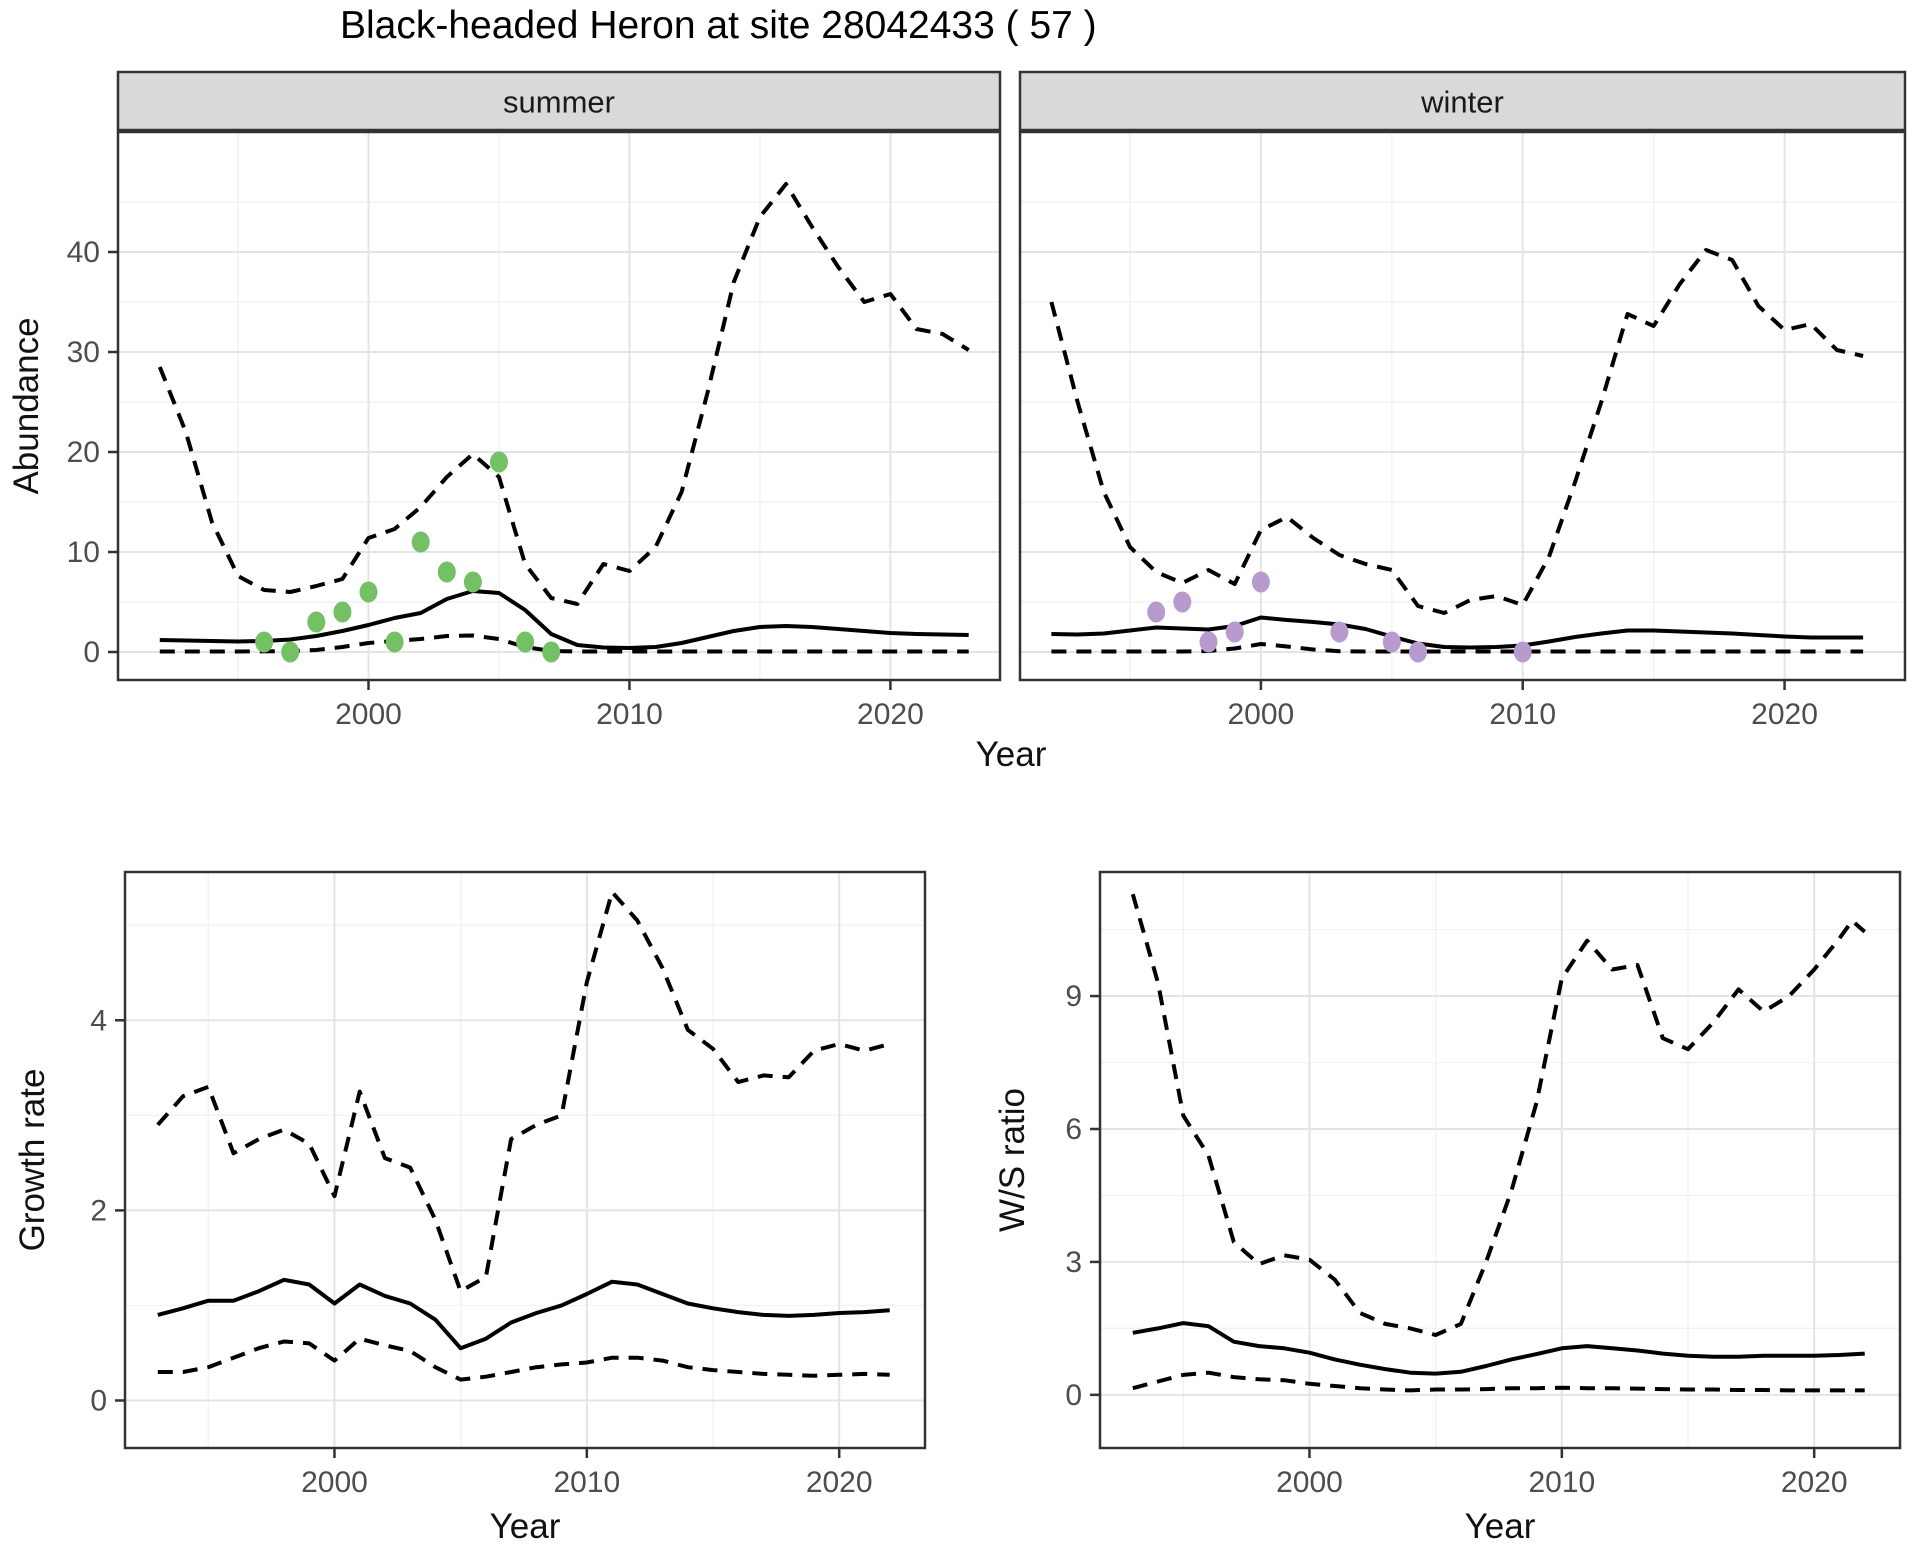 The height and width of the screenshot is (1560, 1920). I want to click on y-tick-label: 20, so click(83, 452).